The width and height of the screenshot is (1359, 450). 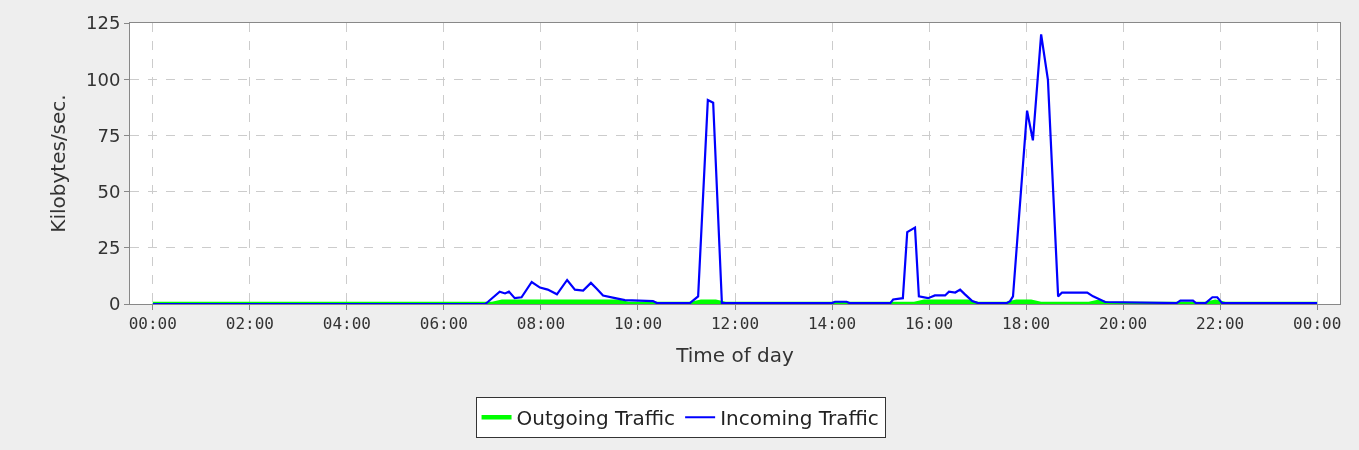 What do you see at coordinates (929, 324) in the screenshot?
I see `x-tick-label: 16:00` at bounding box center [929, 324].